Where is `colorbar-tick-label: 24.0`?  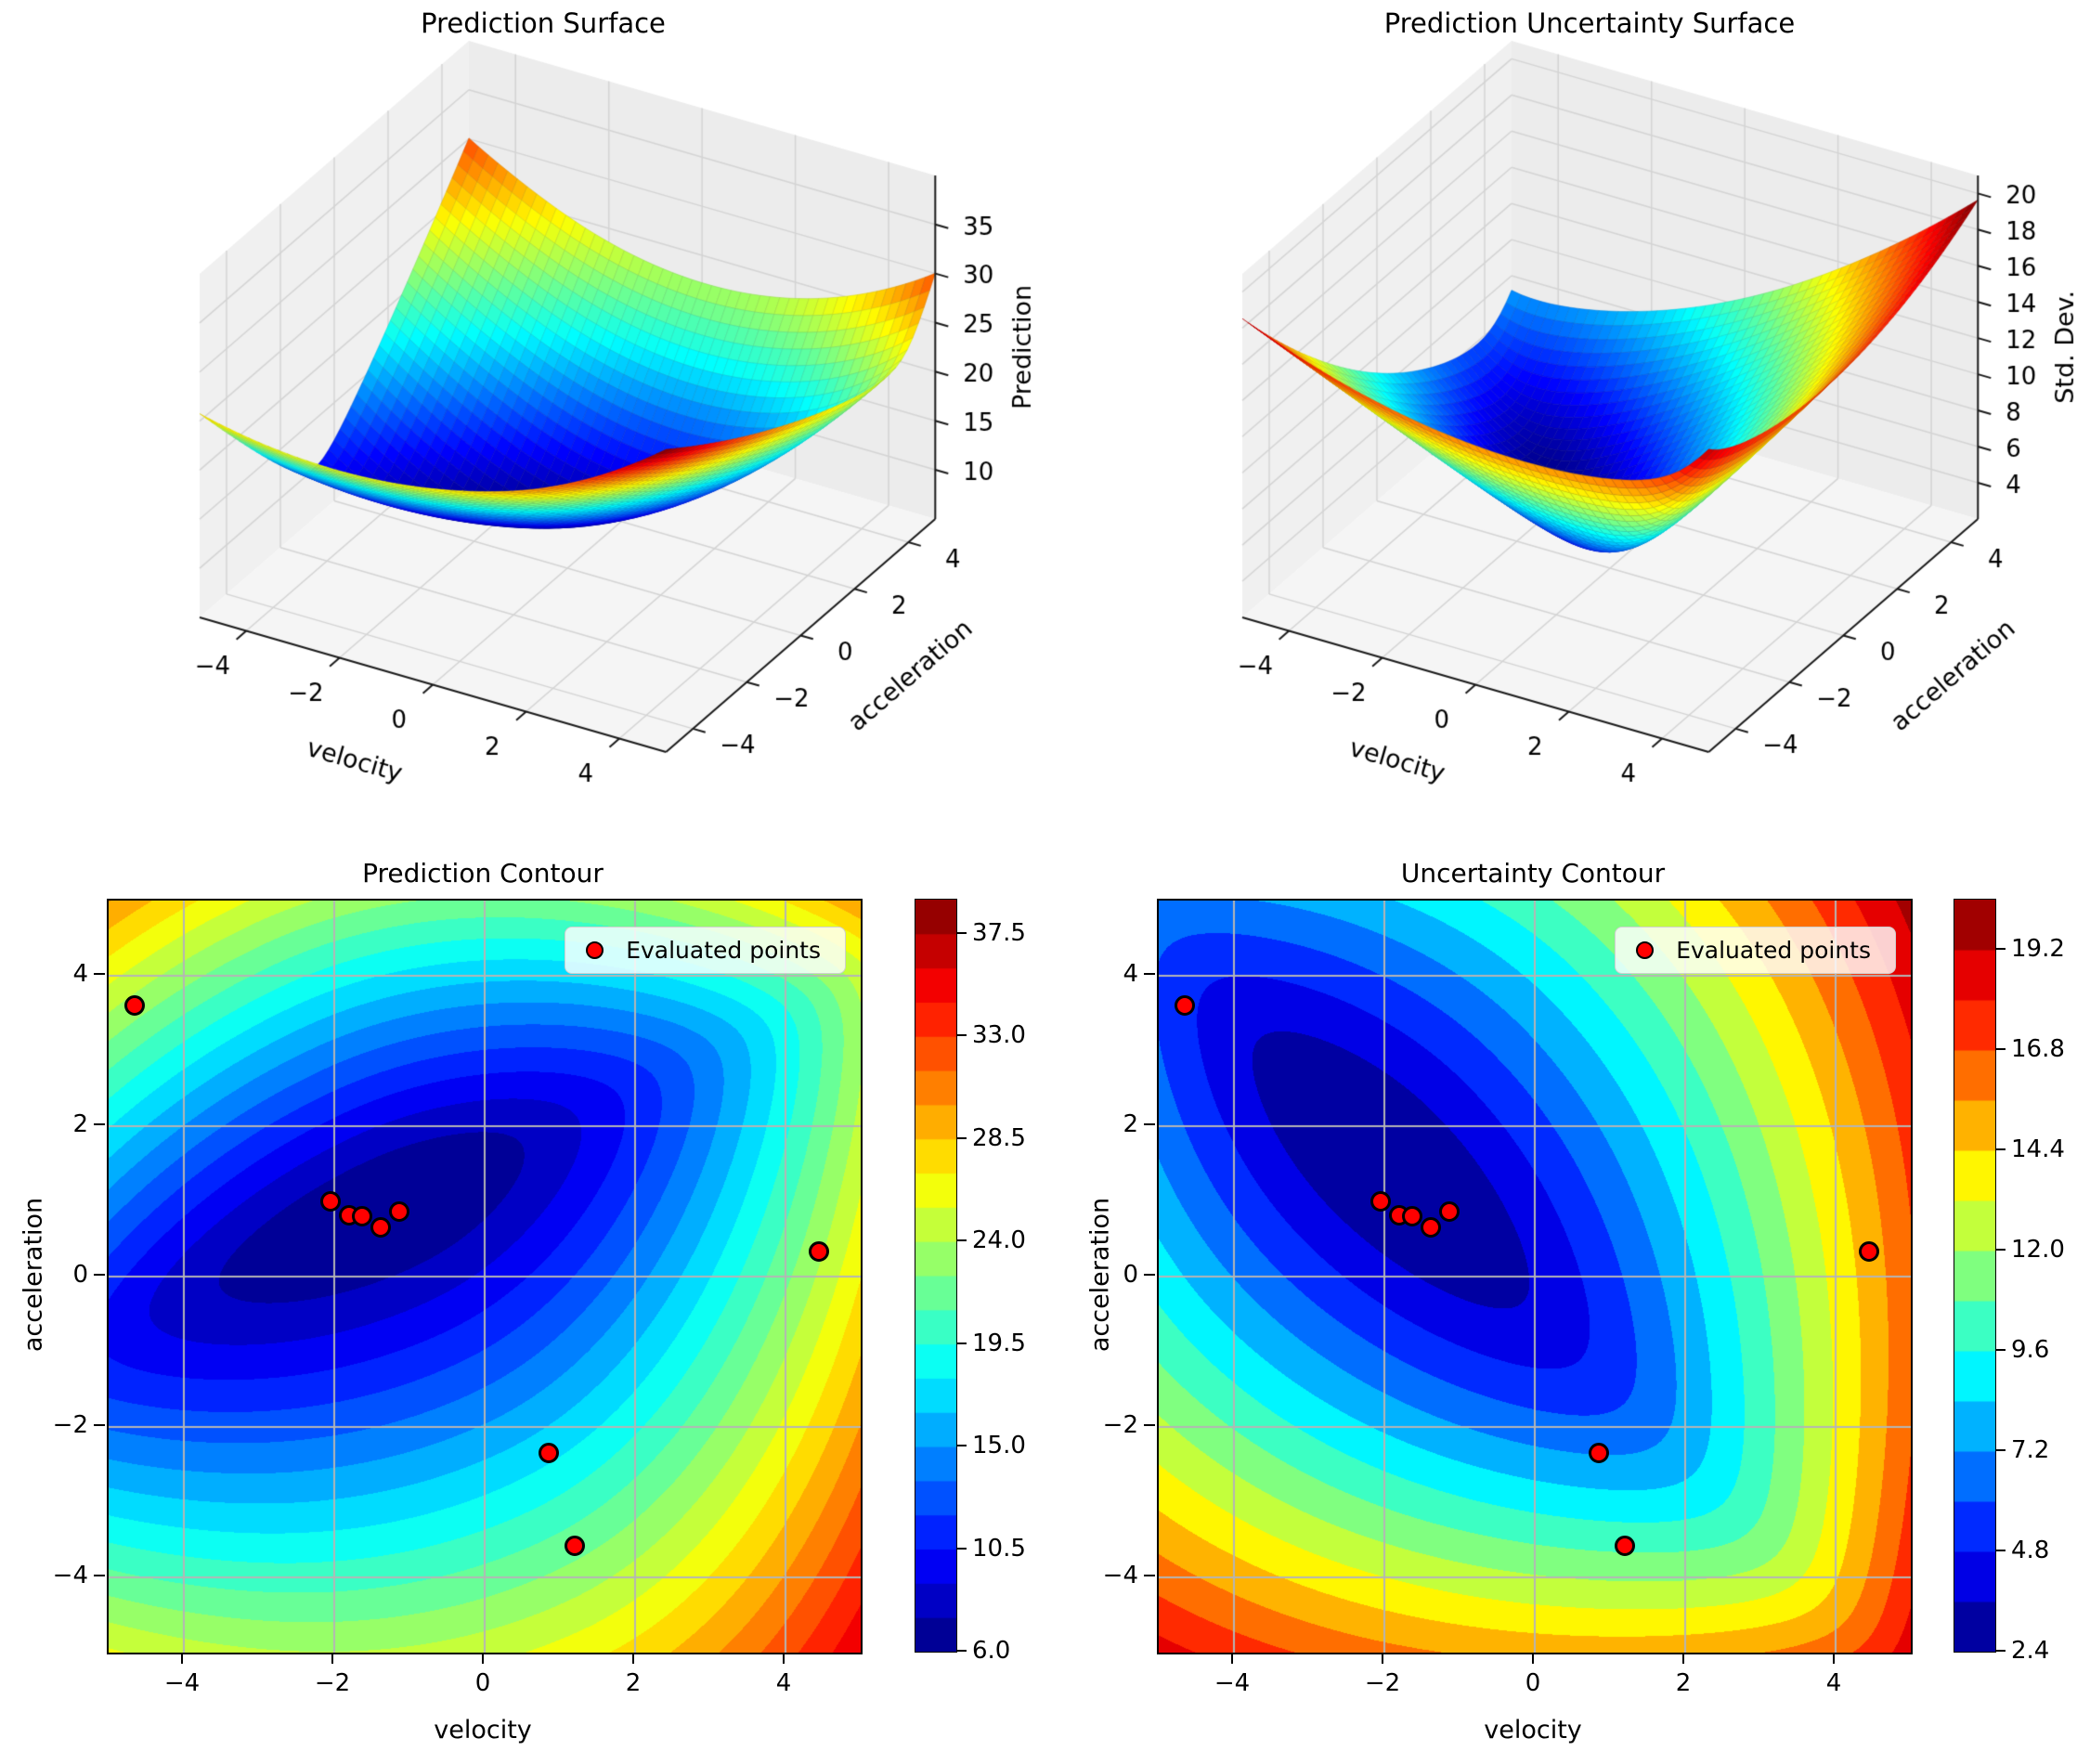 colorbar-tick-label: 24.0 is located at coordinates (999, 1240).